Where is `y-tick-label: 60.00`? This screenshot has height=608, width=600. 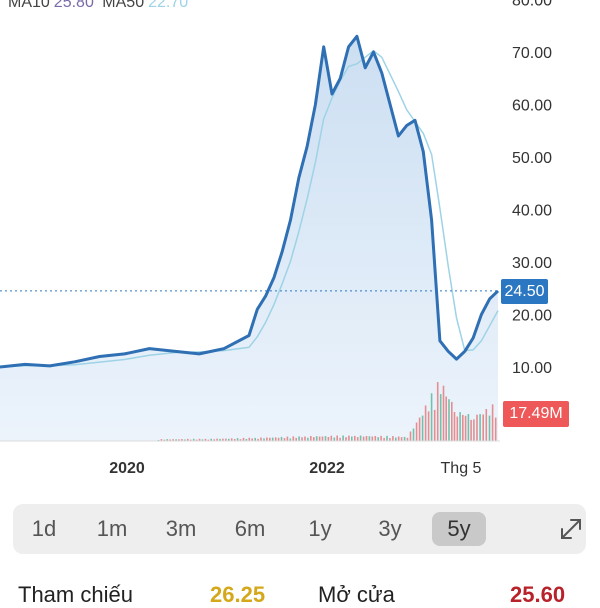 y-tick-label: 60.00 is located at coordinates (532, 106).